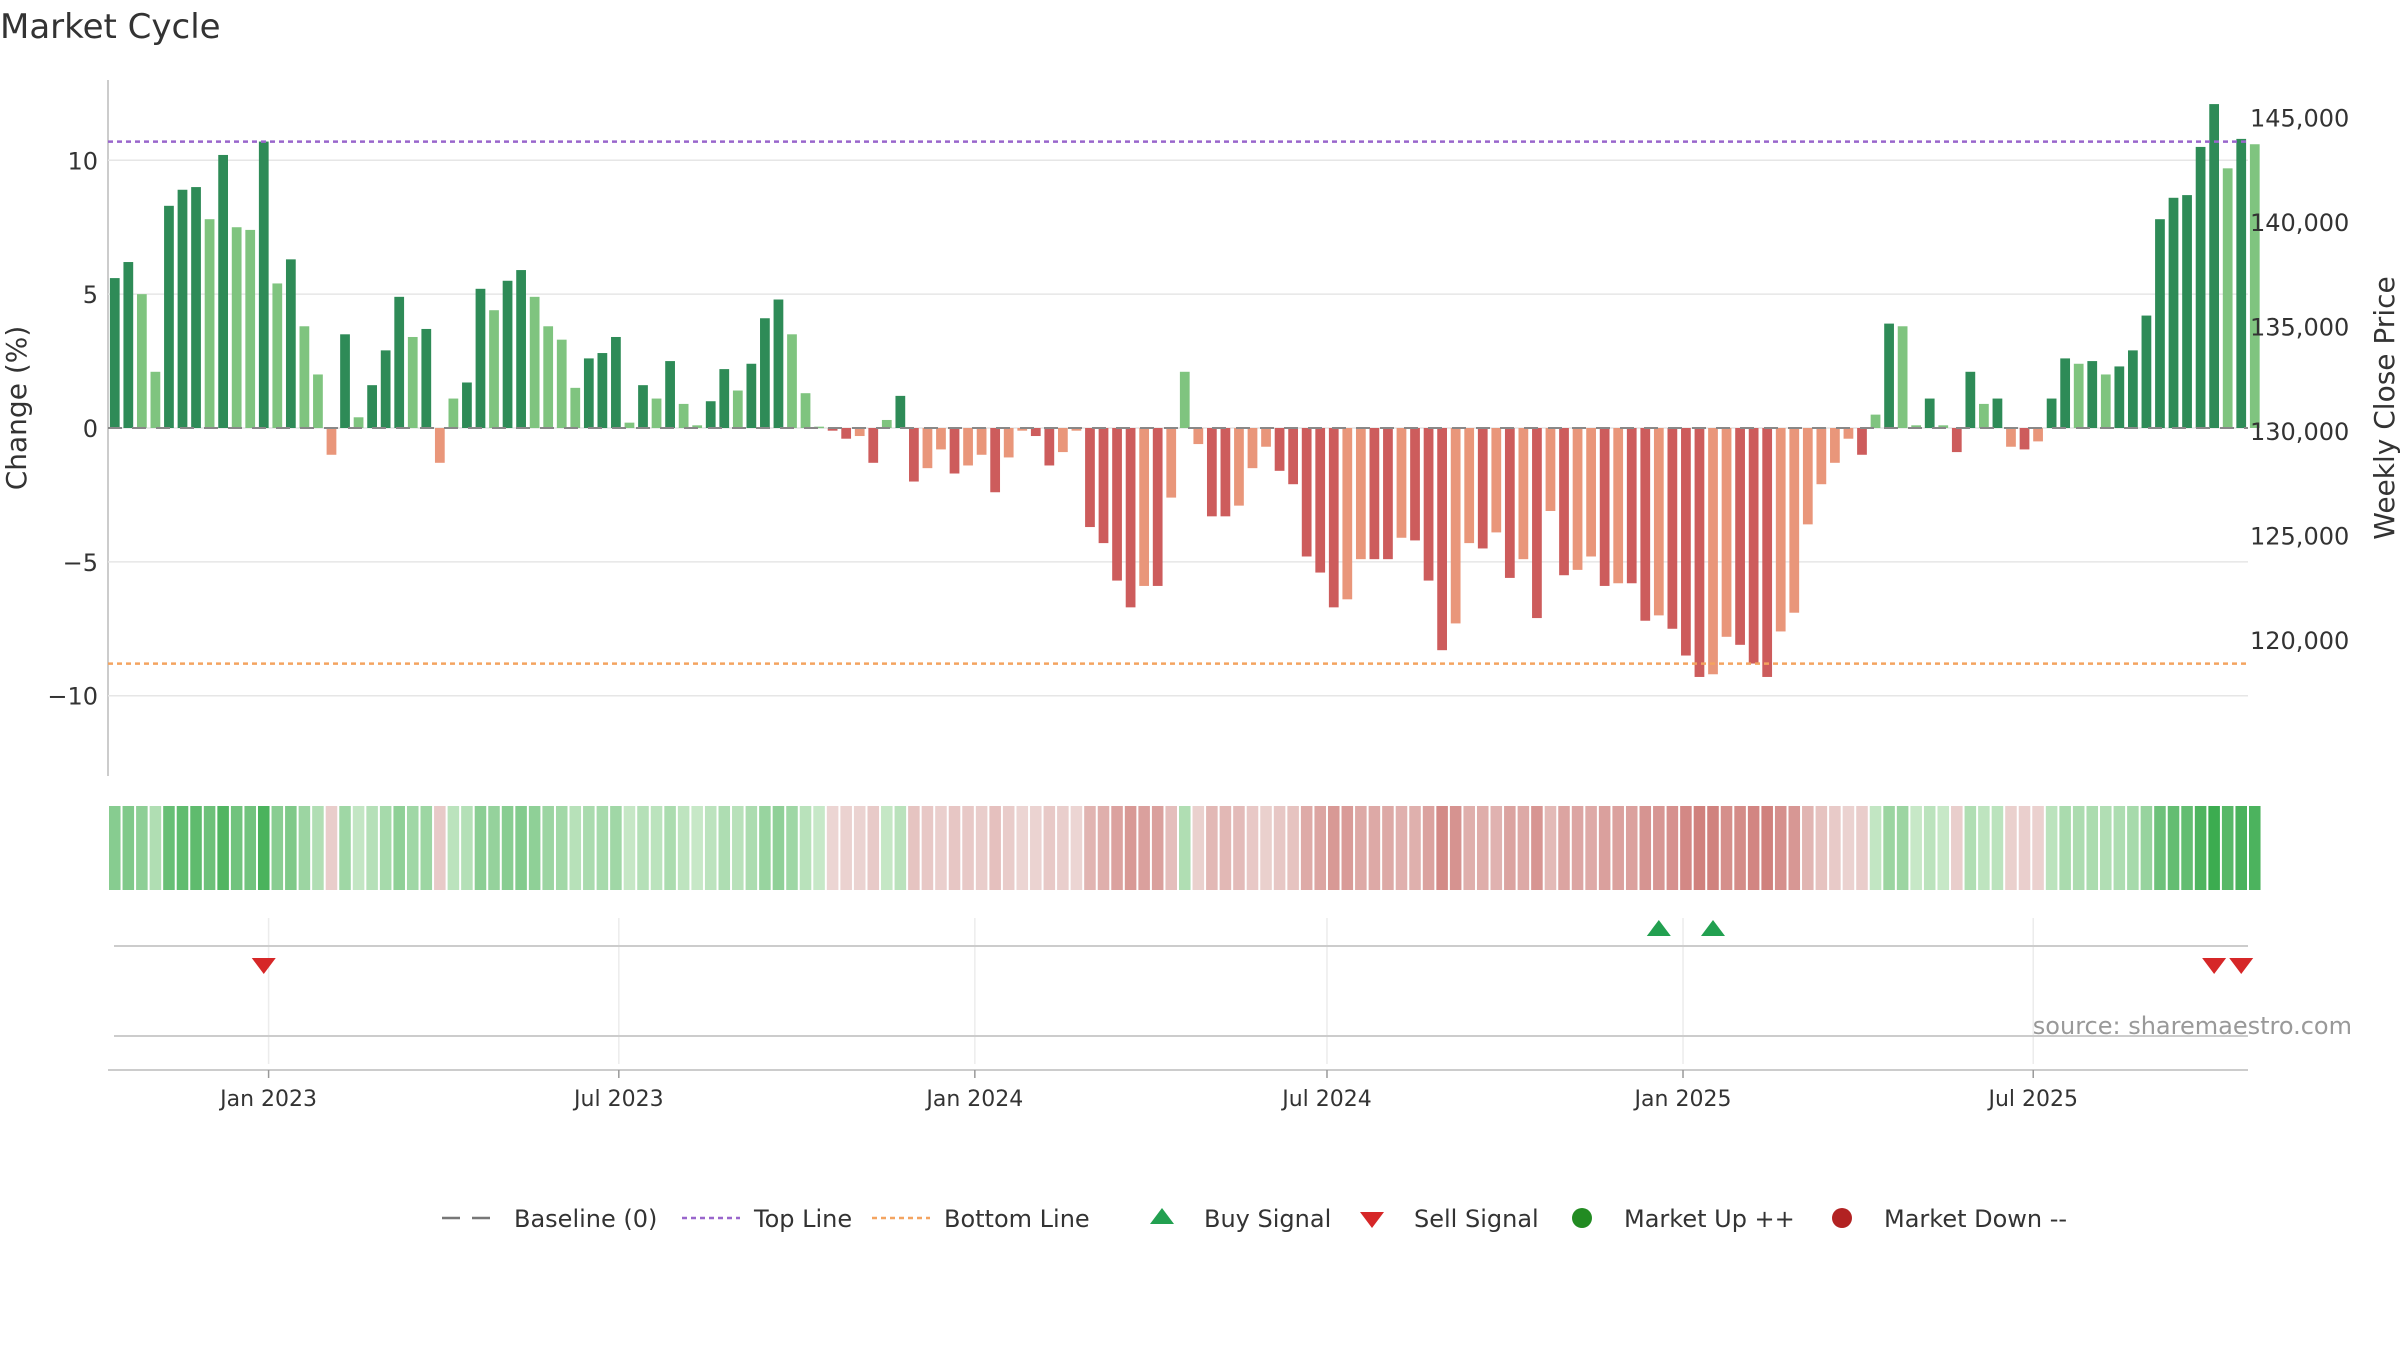 This screenshot has width=2400, height=1355. What do you see at coordinates (802, 1219) in the screenshot?
I see `legend-label: Top Line` at bounding box center [802, 1219].